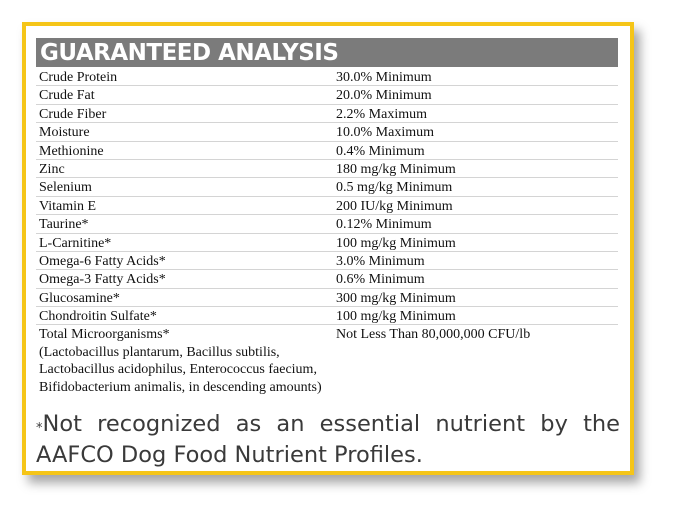 The width and height of the screenshot is (675, 520). I want to click on table-row: Zinc 180 mg/kg Minimum, so click(327, 169).